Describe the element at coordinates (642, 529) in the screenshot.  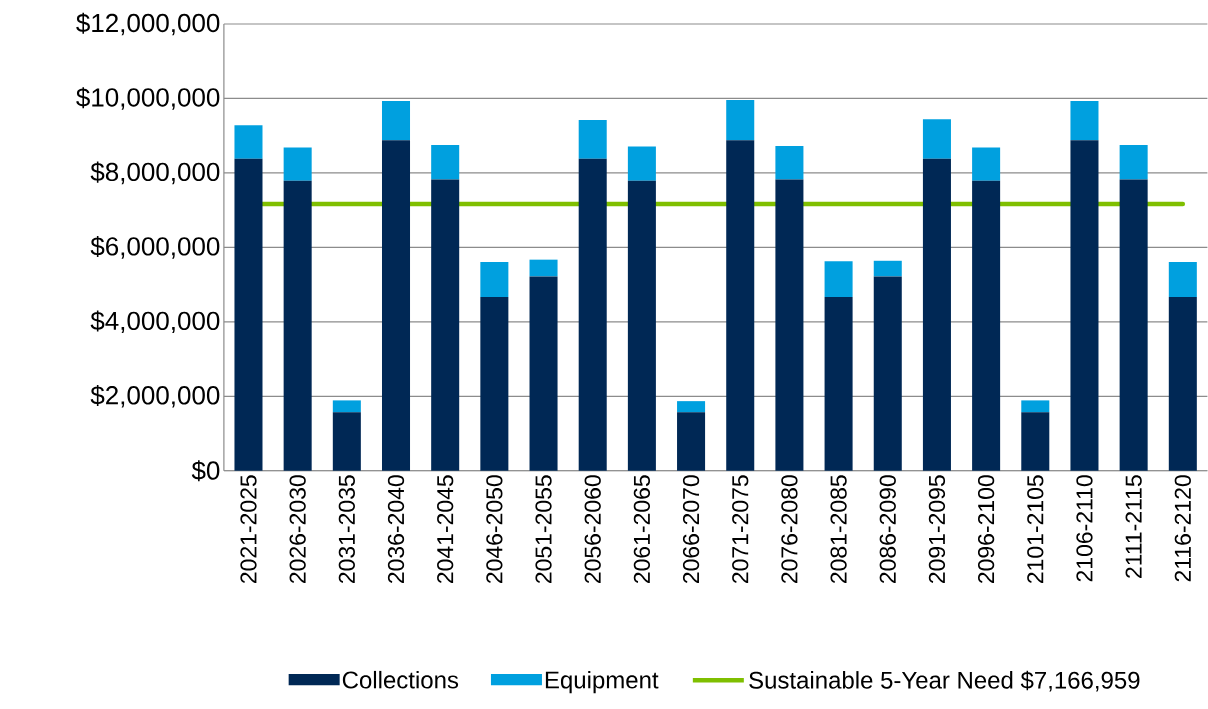
I see `x-tick-label: 2061-2065` at that location.